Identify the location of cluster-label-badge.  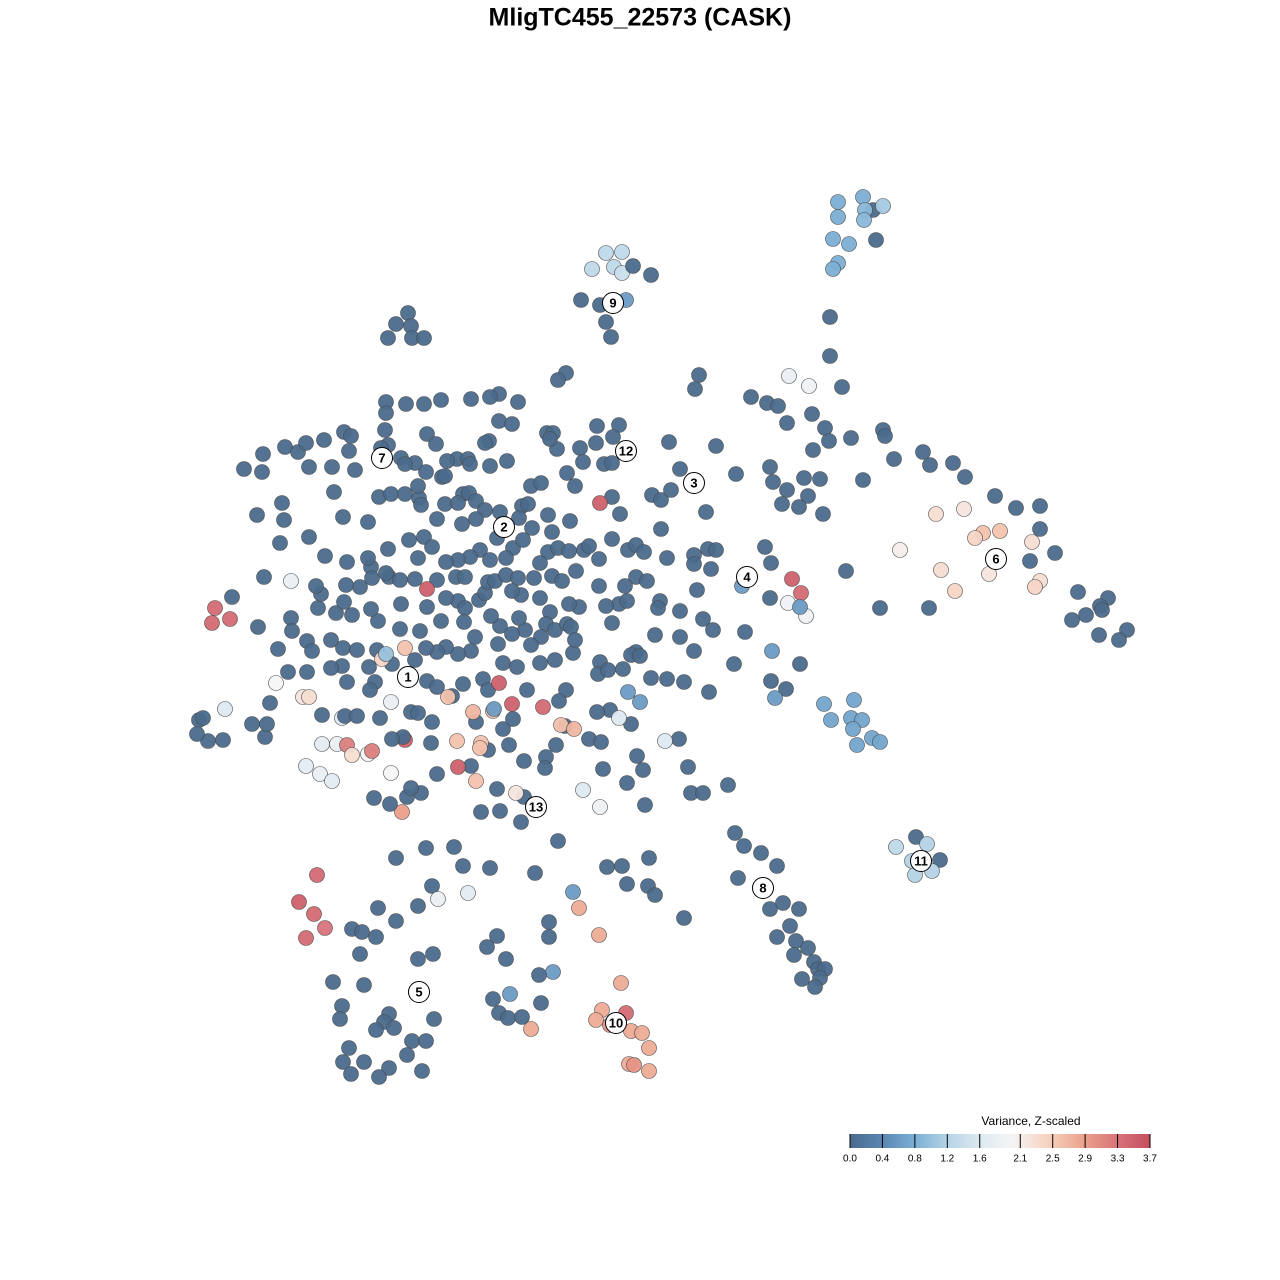
(613, 303).